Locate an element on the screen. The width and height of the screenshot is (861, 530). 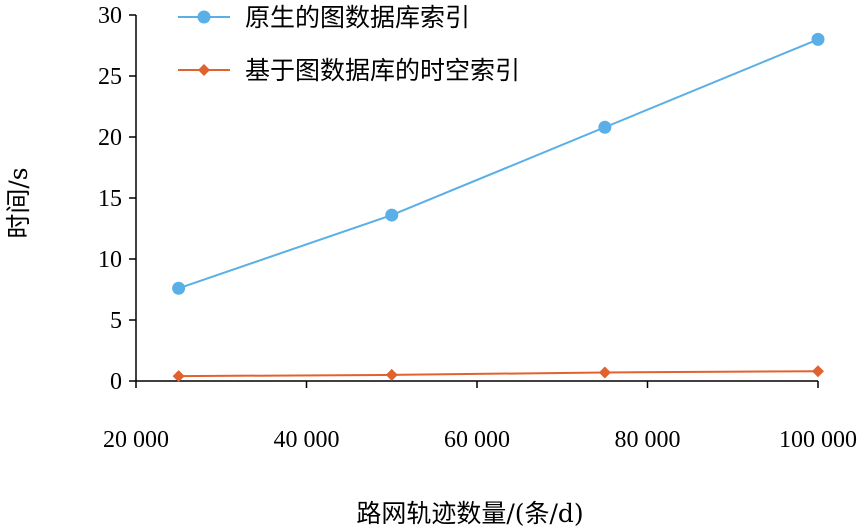
x-tick-label: 40 000 is located at coordinates (307, 440).